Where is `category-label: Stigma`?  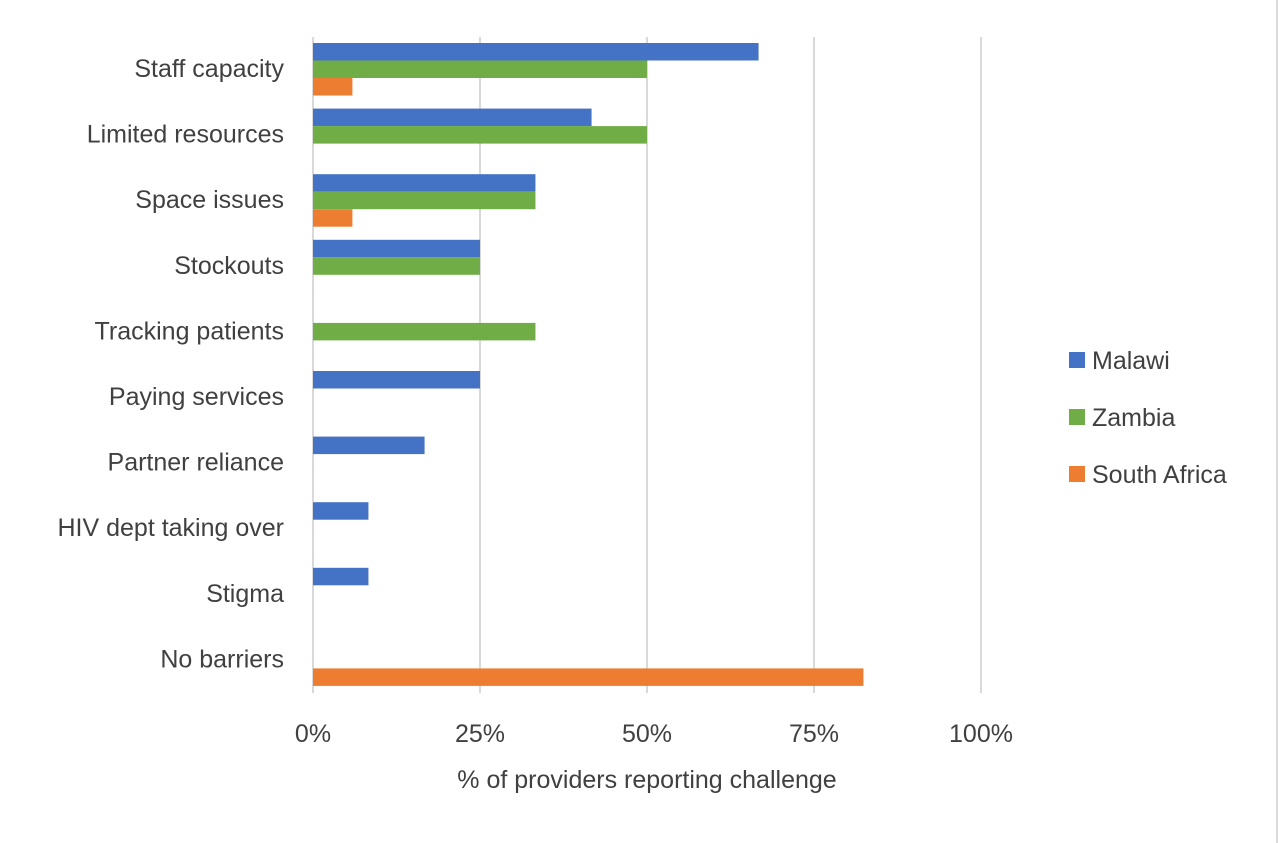 category-label: Stigma is located at coordinates (245, 594).